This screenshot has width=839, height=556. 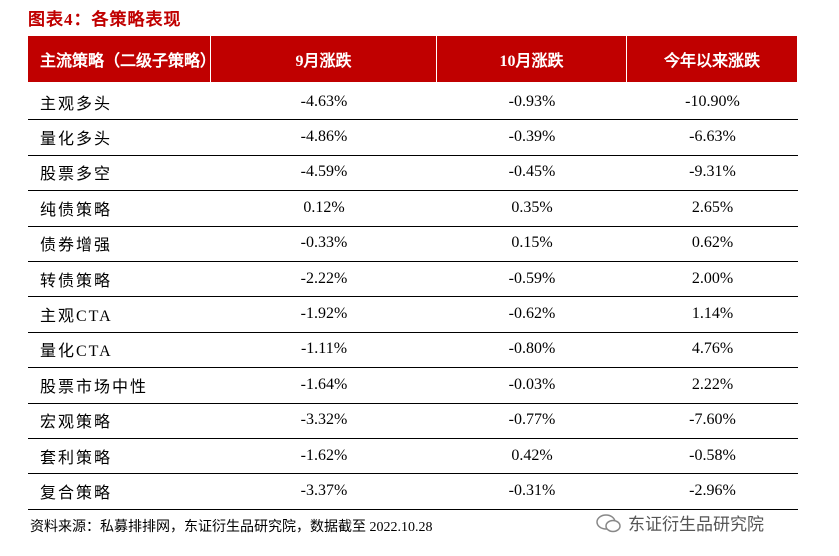 I want to click on row-label: 复合策略, so click(x=76, y=494).